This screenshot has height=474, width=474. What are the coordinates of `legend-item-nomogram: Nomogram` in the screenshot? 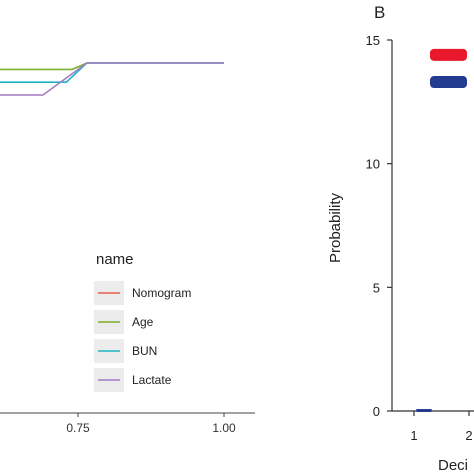 It's located at (142, 293).